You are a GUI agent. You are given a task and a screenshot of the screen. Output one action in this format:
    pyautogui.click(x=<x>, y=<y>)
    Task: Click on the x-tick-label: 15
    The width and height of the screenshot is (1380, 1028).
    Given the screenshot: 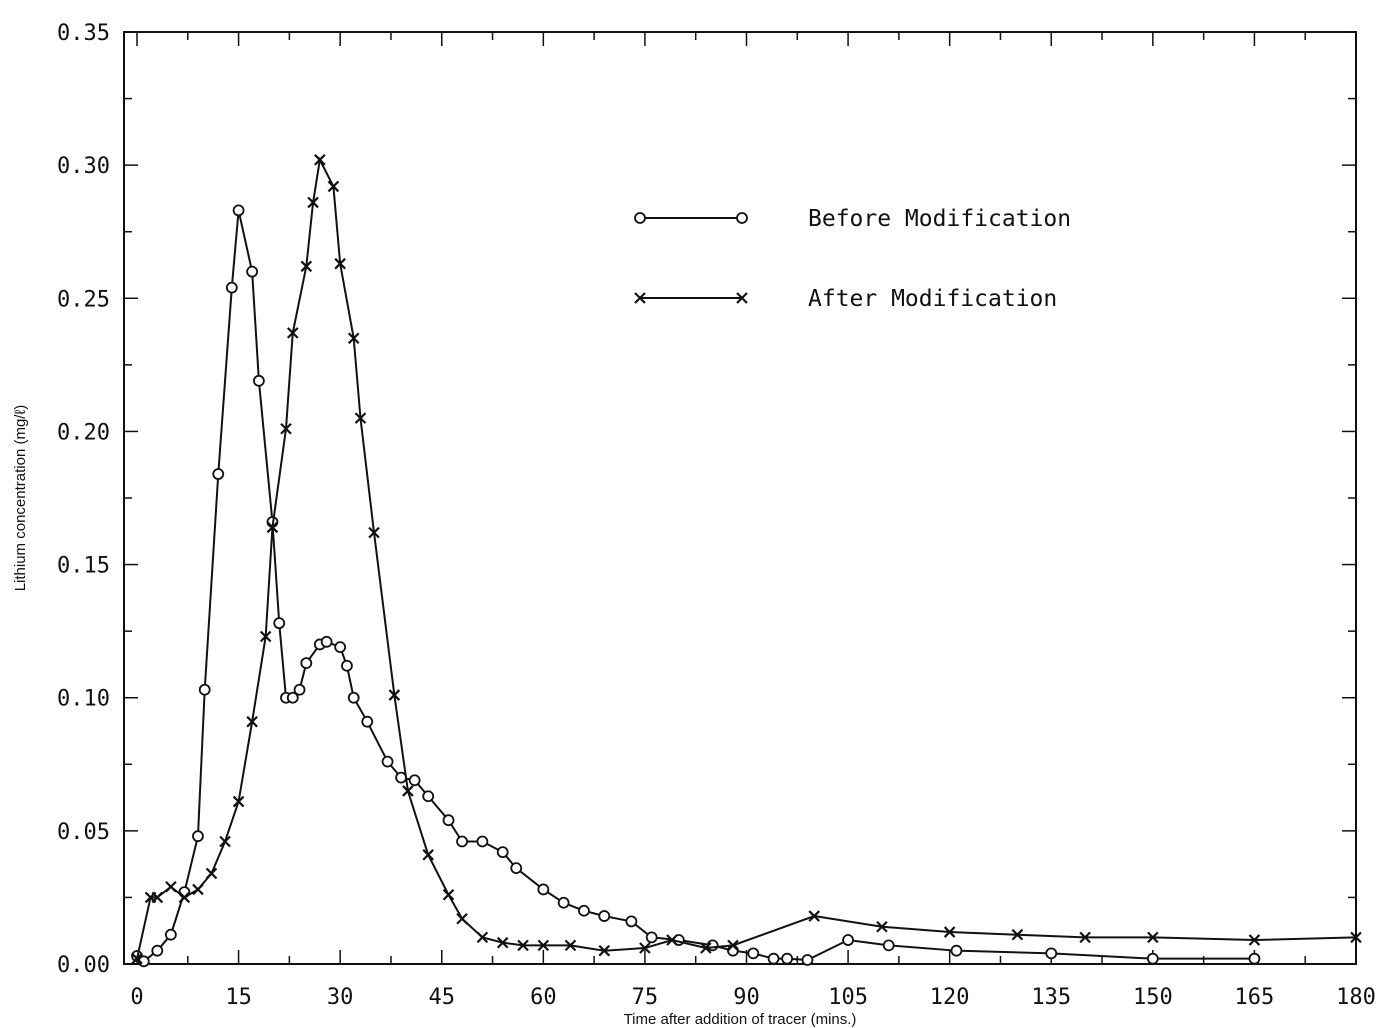 What is the action you would take?
    pyautogui.click(x=238, y=997)
    